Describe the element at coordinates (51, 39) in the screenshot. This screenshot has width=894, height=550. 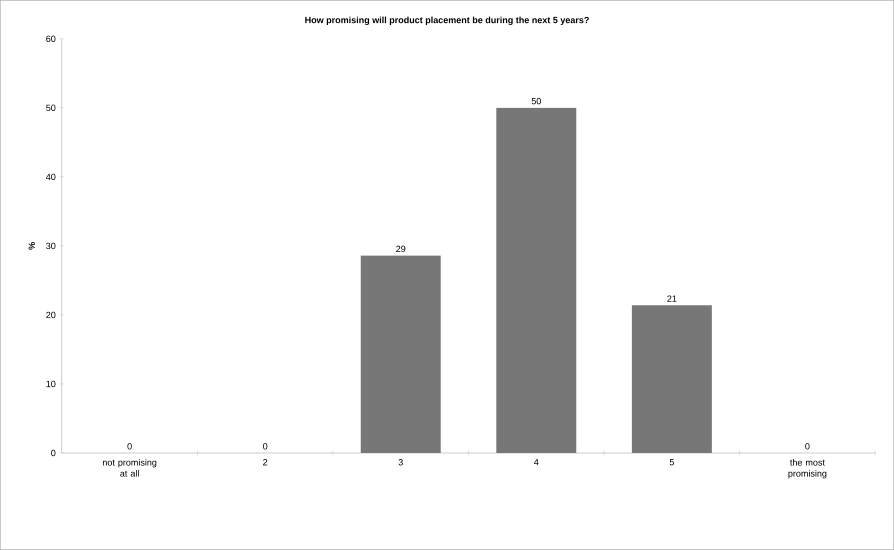
I see `y-tick-label: 60` at that location.